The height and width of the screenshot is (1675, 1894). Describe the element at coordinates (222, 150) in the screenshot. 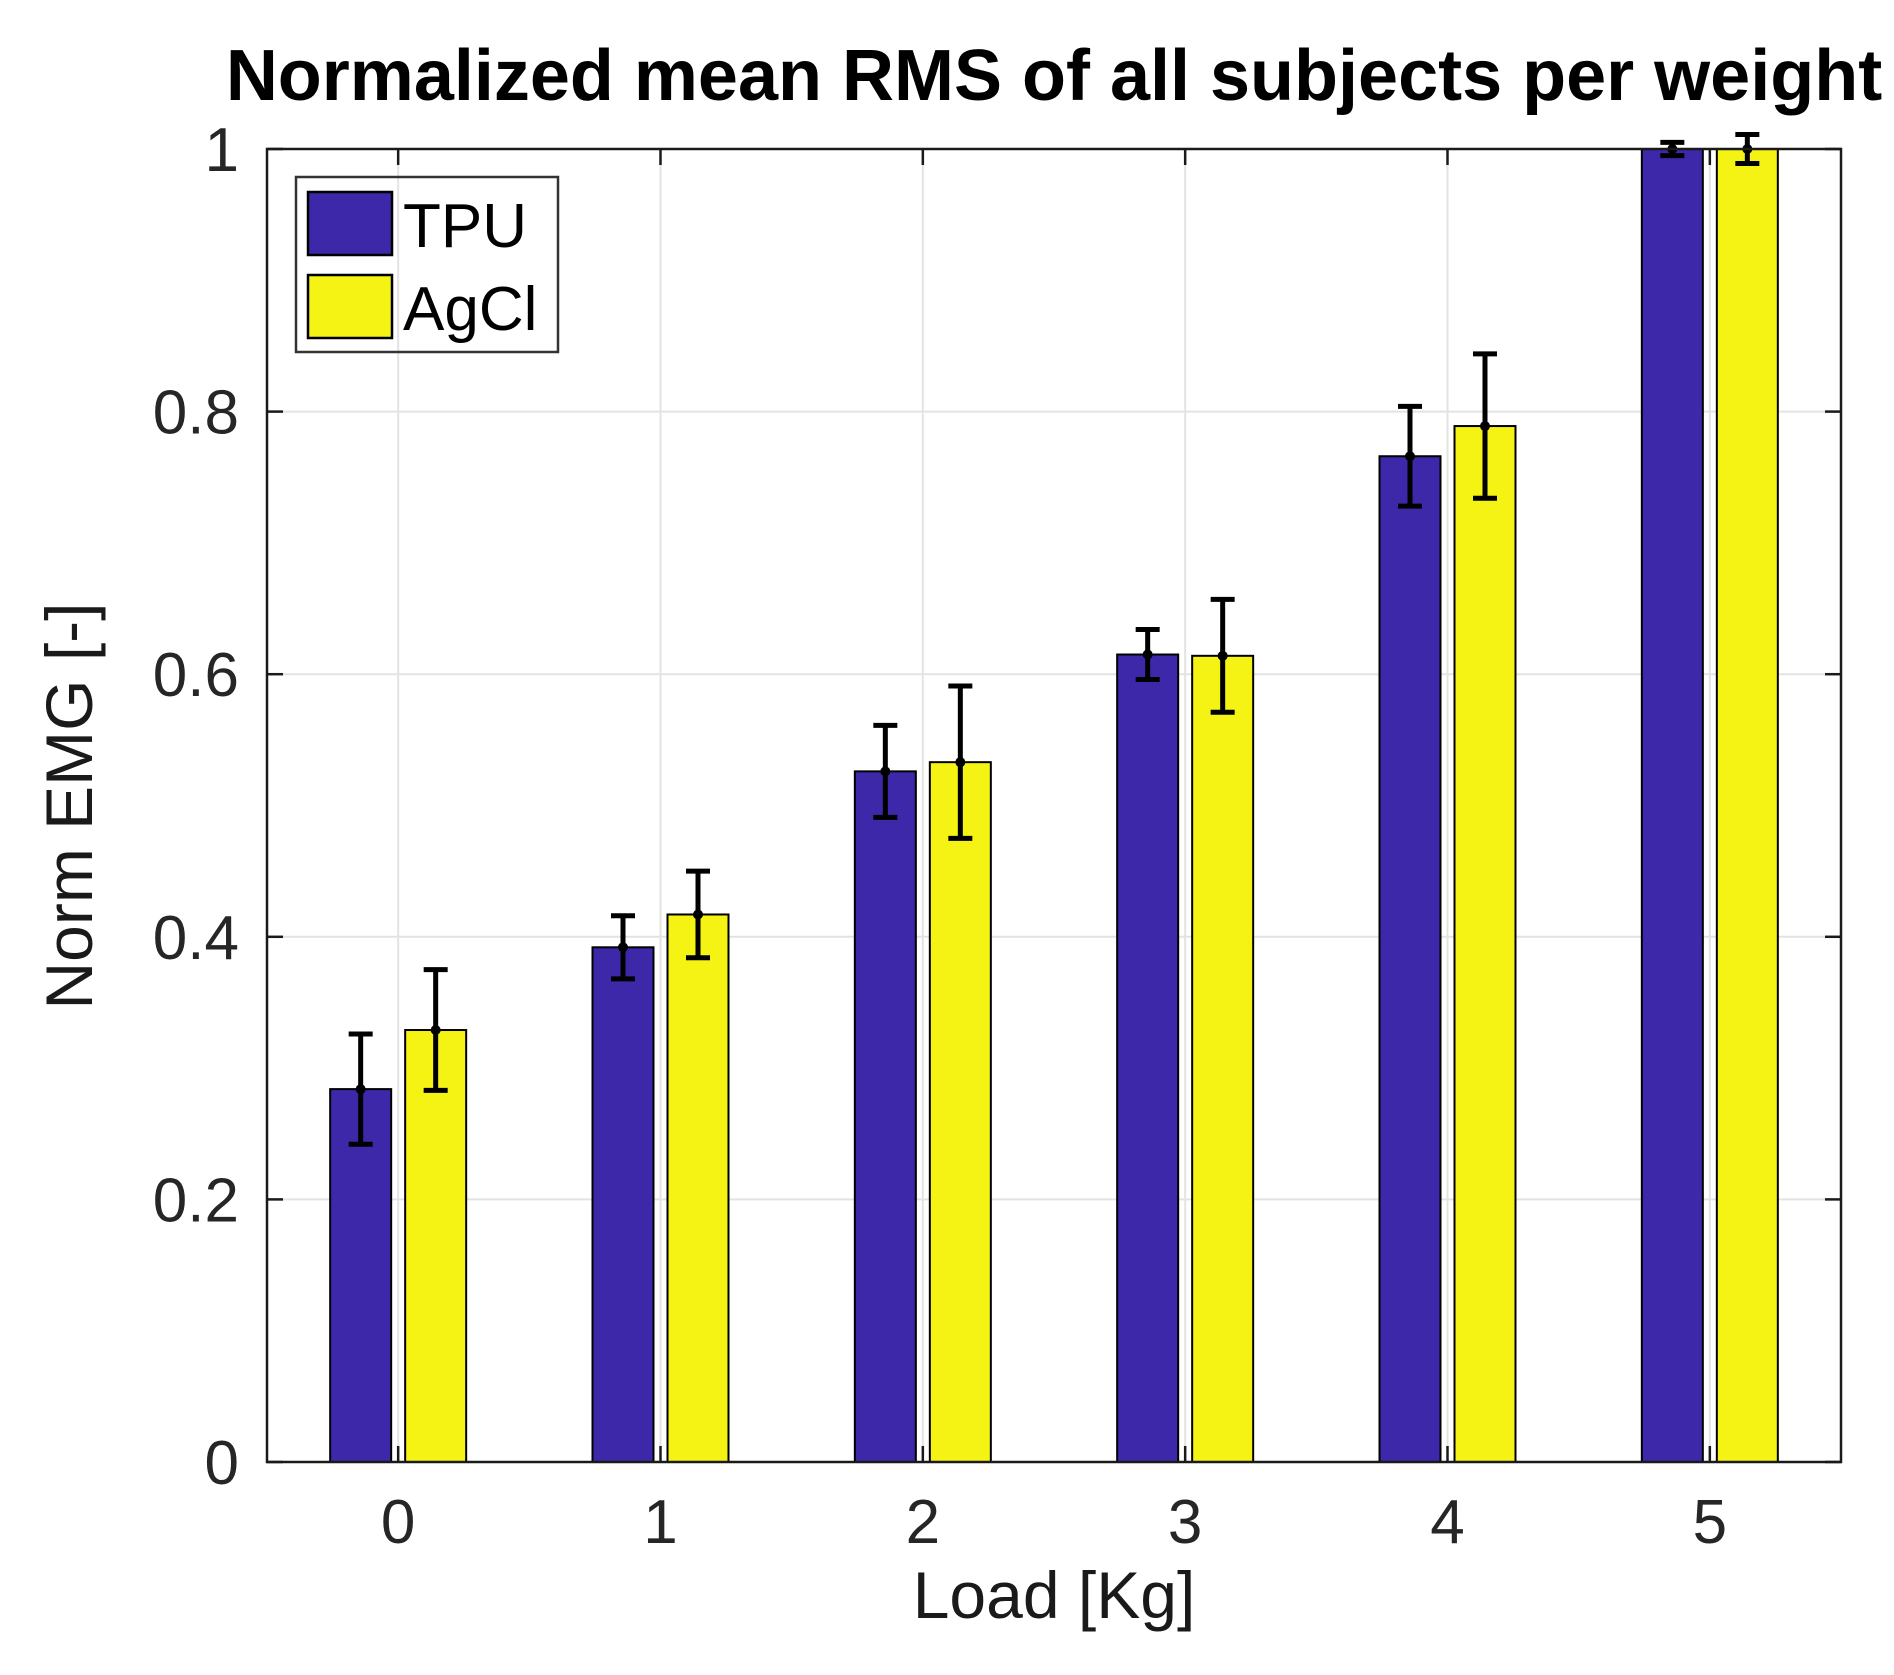

I see `y-tick-label: 1` at that location.